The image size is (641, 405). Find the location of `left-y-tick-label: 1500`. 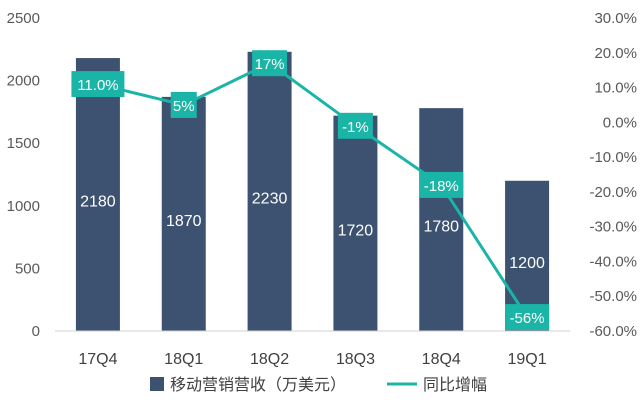

left-y-tick-label: 1500 is located at coordinates (23, 143).